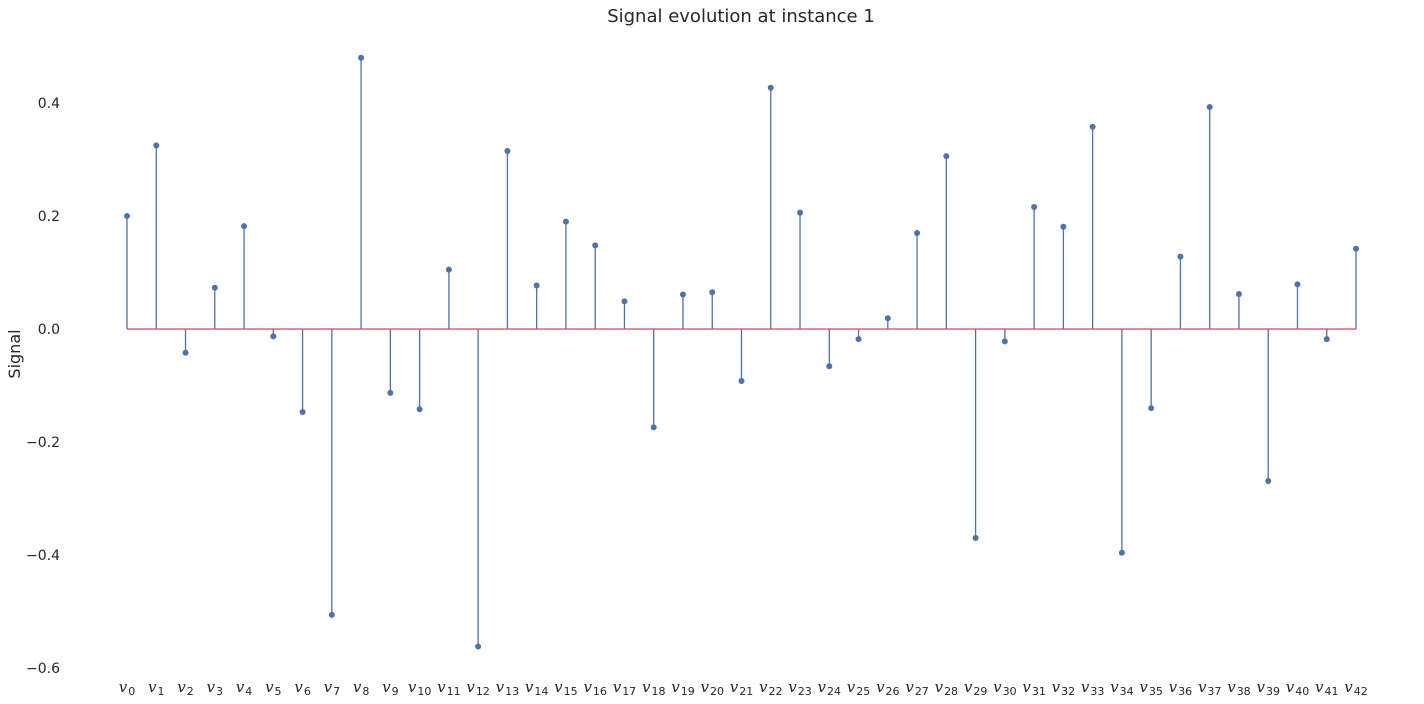 This screenshot has height=704, width=1424. I want to click on x-tick-label: v2, so click(185, 688).